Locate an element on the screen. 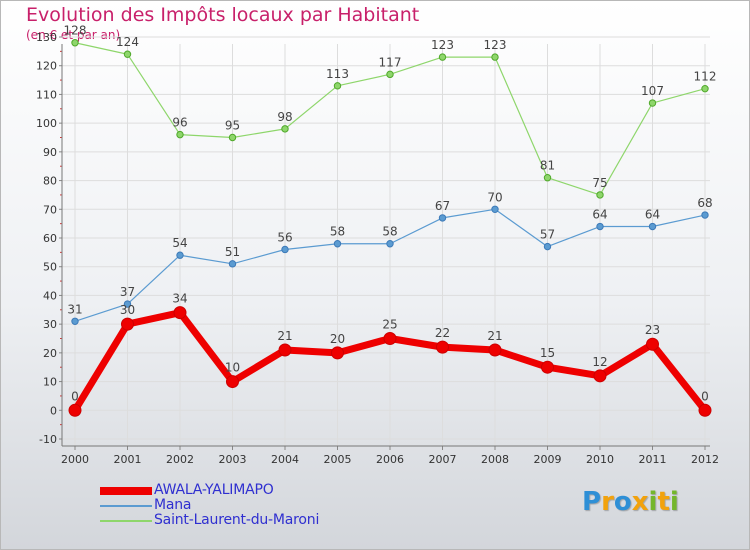 The height and width of the screenshot is (550, 750). data-label: 123 is located at coordinates (442, 45).